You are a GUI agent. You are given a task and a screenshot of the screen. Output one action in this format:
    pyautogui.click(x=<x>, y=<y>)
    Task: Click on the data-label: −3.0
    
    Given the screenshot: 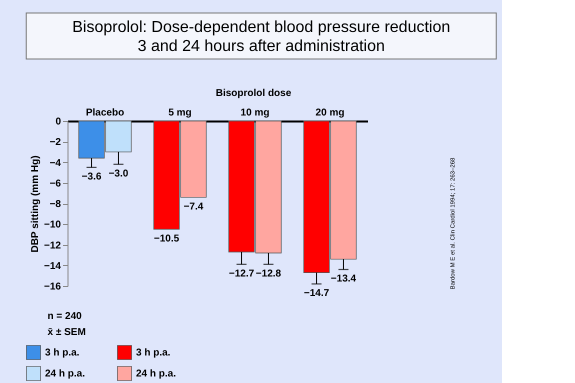 What is the action you would take?
    pyautogui.click(x=118, y=174)
    